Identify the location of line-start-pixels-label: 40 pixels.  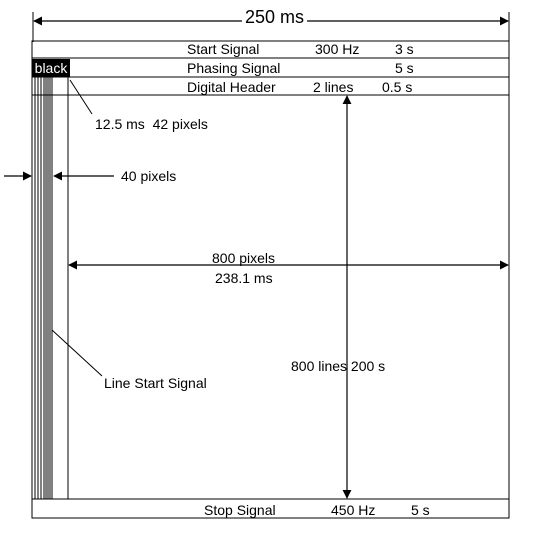
(149, 176).